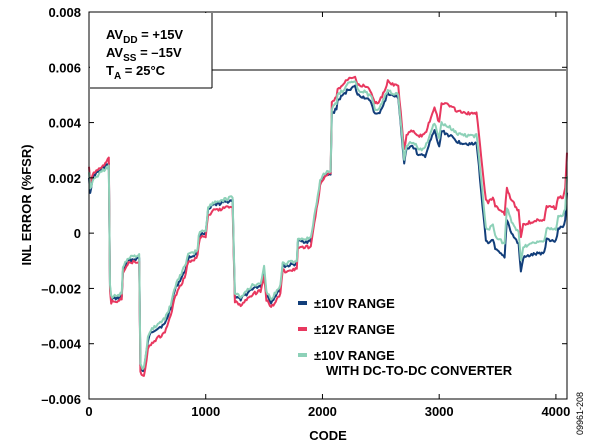 The image size is (590, 447). What do you see at coordinates (580, 413) in the screenshot?
I see `figure-id: 09961-208` at bounding box center [580, 413].